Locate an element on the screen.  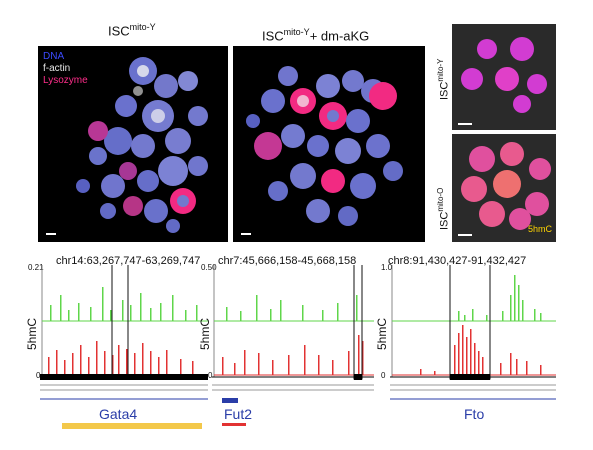
middle-panel-title: ISCmito-Y+ dm-aKG is located at coordinates (316, 35).